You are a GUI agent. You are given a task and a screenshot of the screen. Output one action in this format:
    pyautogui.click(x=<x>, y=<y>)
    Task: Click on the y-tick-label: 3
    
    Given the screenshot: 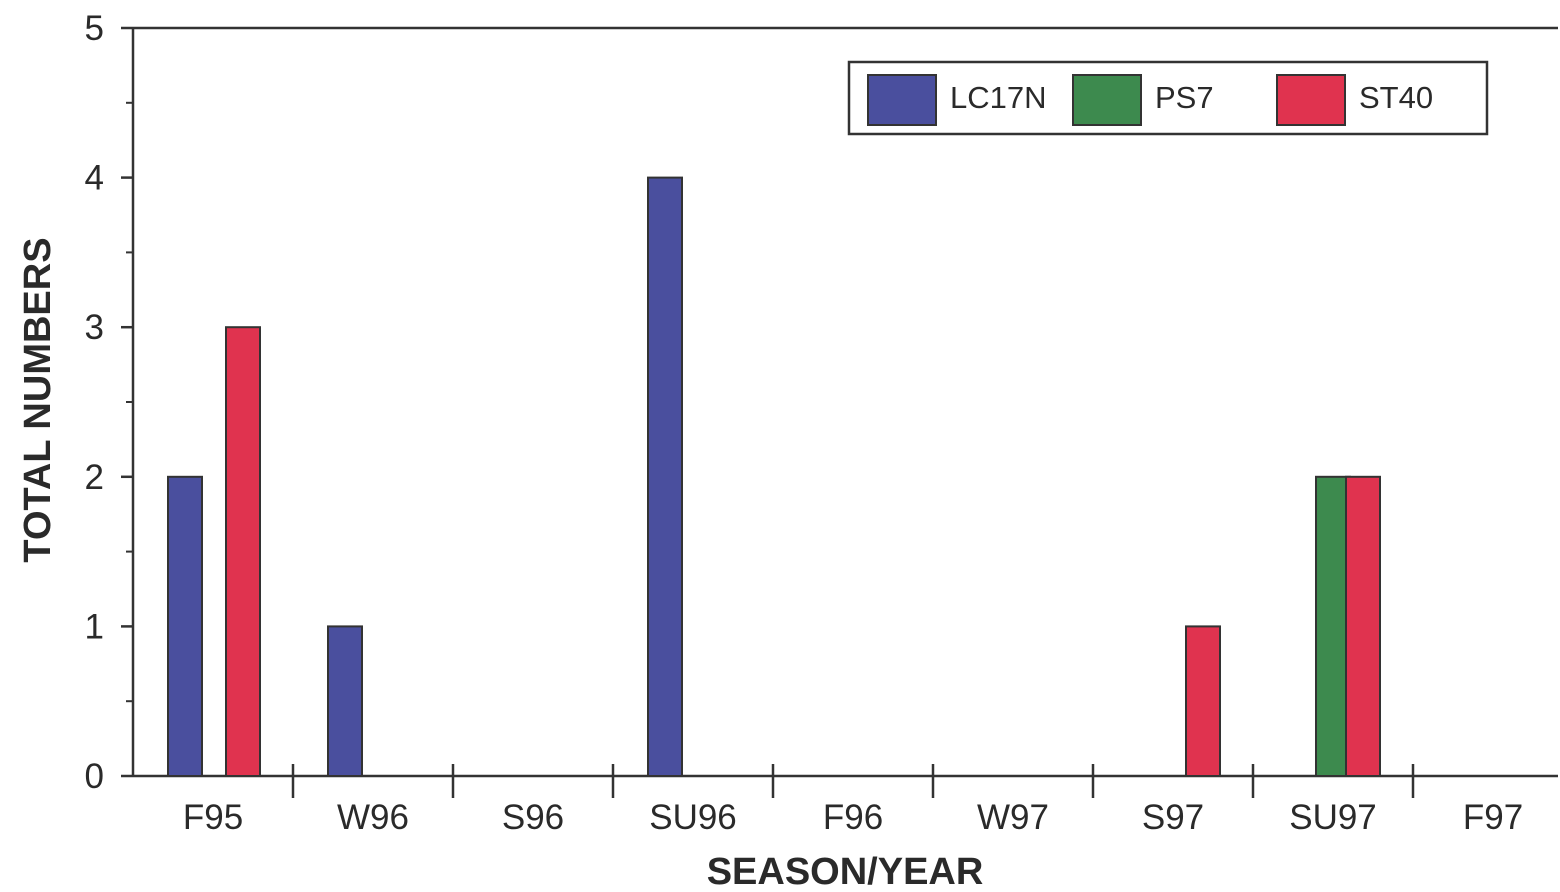 What is the action you would take?
    pyautogui.click(x=94, y=327)
    